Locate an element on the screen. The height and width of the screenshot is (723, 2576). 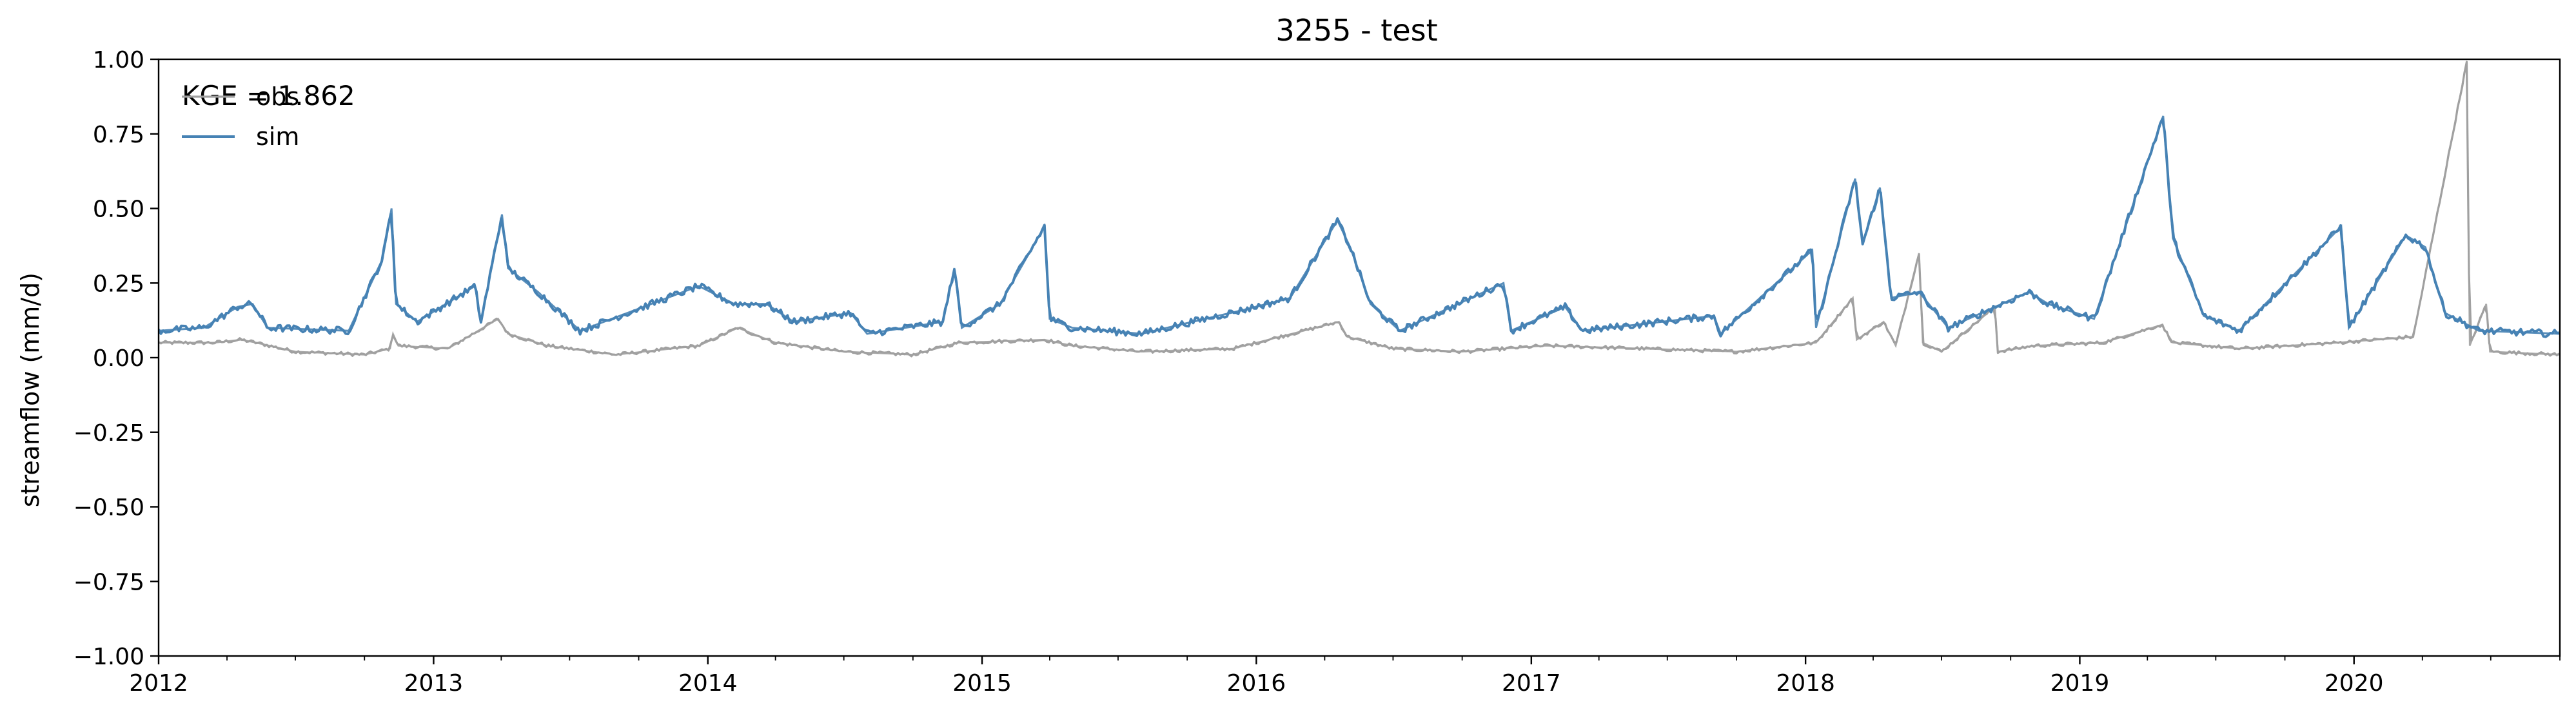
x-tick-label: 2015 is located at coordinates (982, 683).